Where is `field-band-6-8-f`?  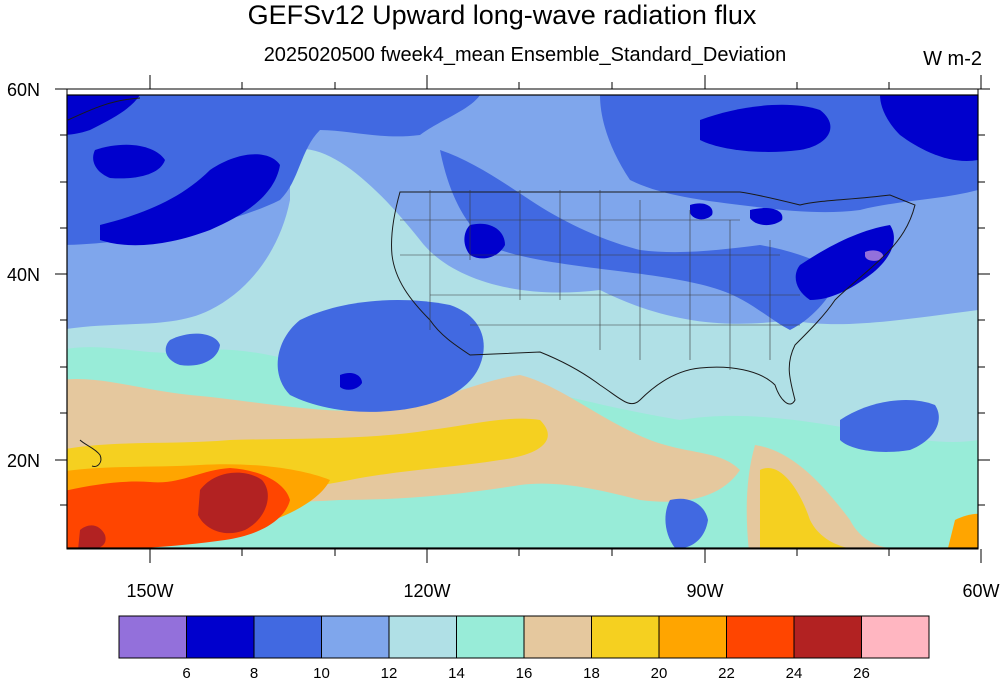 field-band-6-8-f is located at coordinates (844, 262).